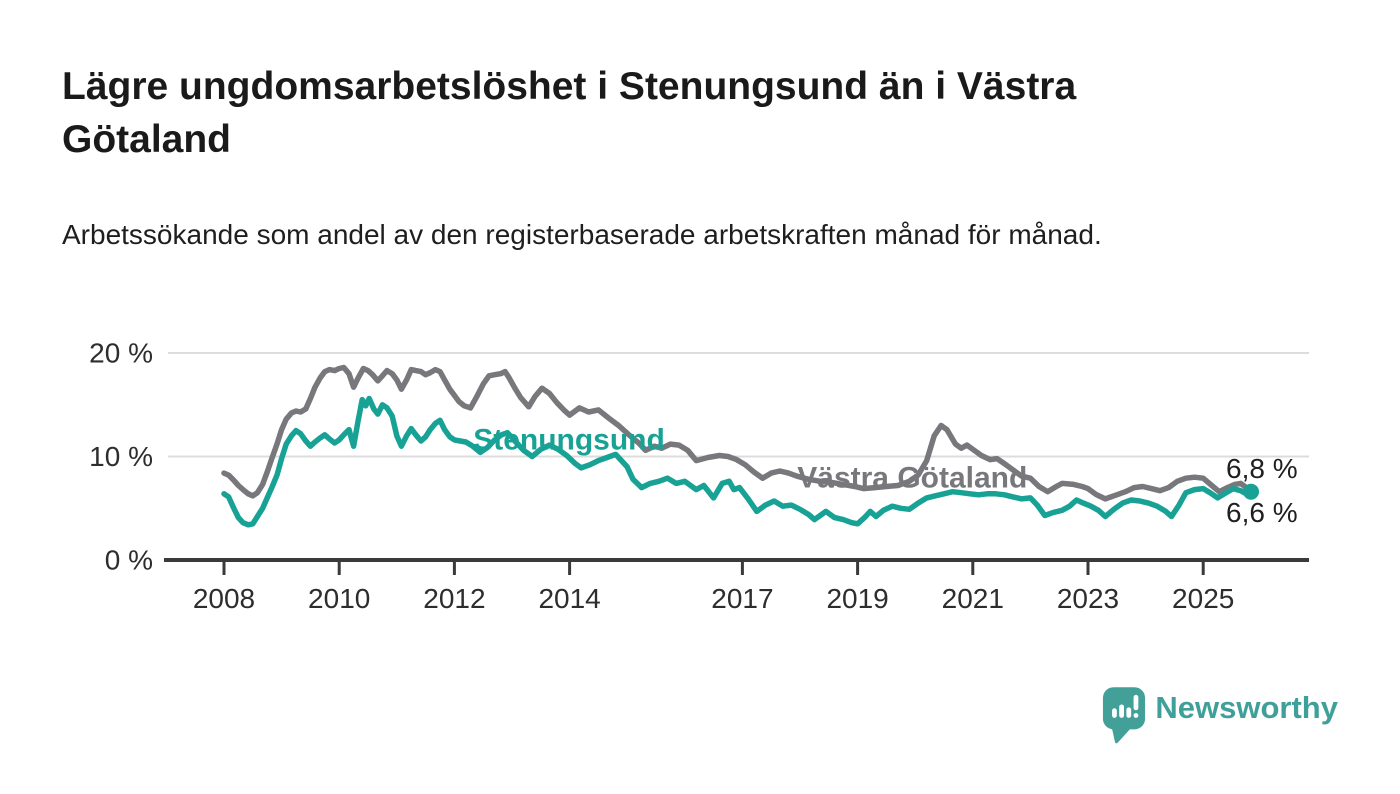  Describe the element at coordinates (121, 456) in the screenshot. I see `y-tick-label: 10 %` at that location.